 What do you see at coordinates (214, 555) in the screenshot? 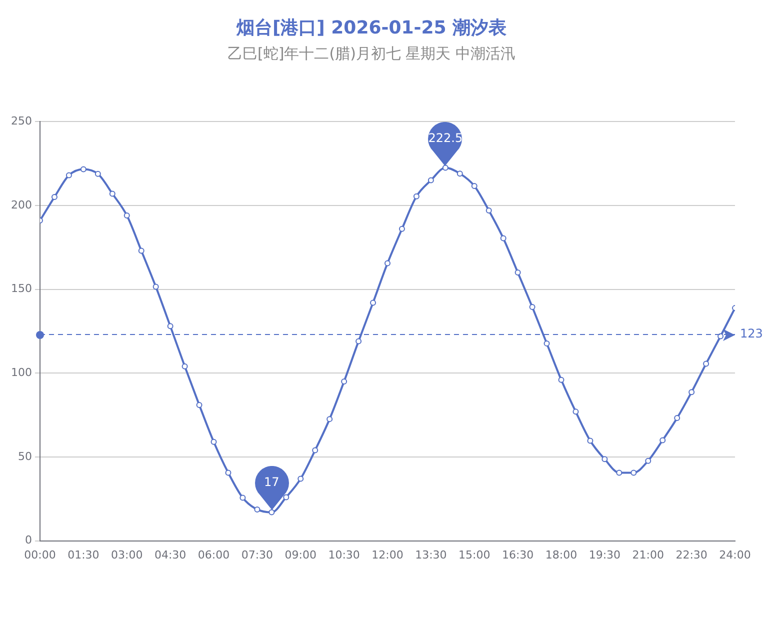
I see `x-tick-label: 06:00` at bounding box center [214, 555].